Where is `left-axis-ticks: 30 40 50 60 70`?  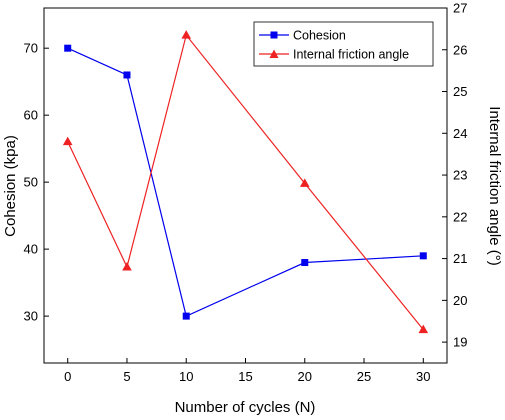
left-axis-ticks: 30 40 50 60 70 is located at coordinates (36, 182).